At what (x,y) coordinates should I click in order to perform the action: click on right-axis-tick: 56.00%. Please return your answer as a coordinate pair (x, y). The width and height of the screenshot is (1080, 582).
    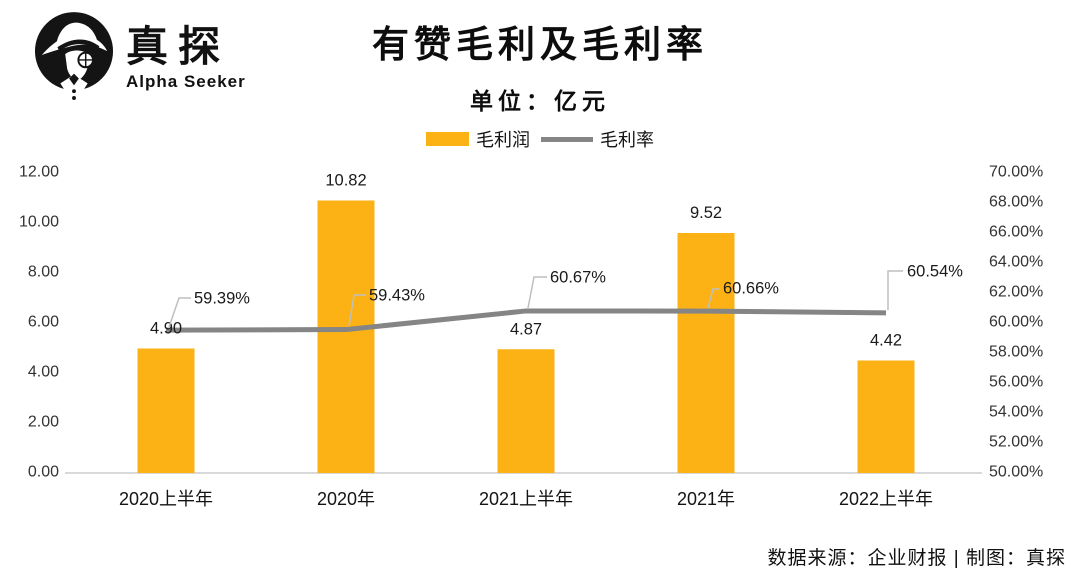
    Looking at the image, I should click on (1016, 382).